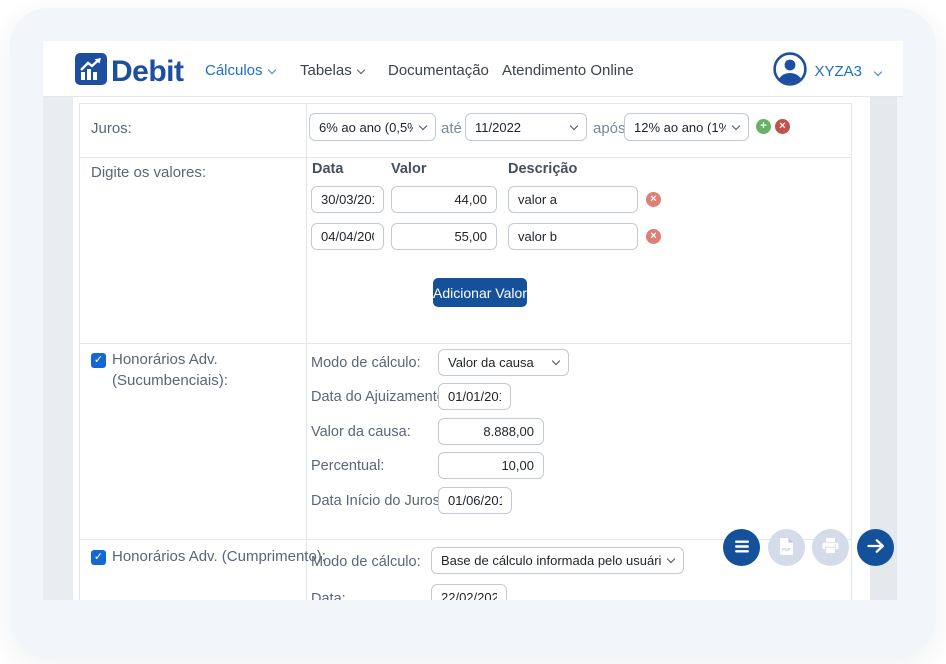 The width and height of the screenshot is (946, 664). Describe the element at coordinates (332, 70) in the screenshot. I see `nav-tabelas: Tabelas` at that location.